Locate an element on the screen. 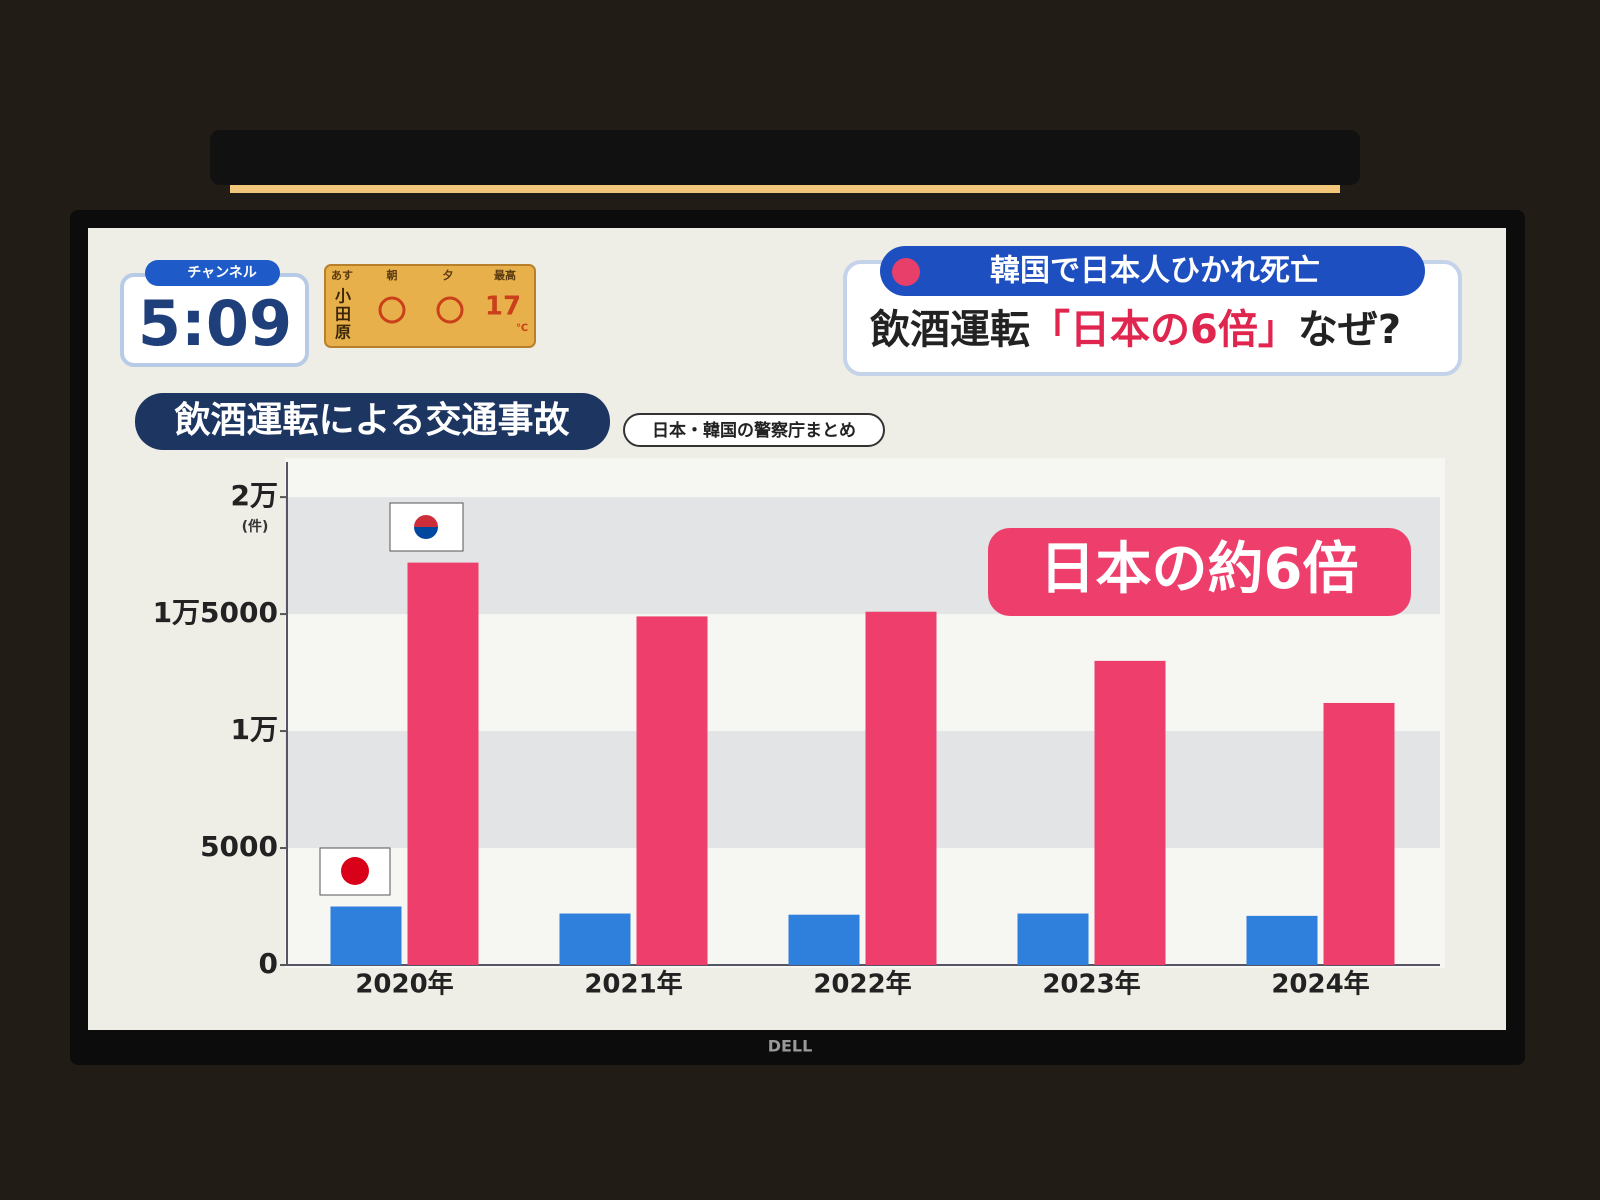 Image resolution: width=1600 pixels, height=1200 pixels. weather-unit: ℃ is located at coordinates (522, 328).